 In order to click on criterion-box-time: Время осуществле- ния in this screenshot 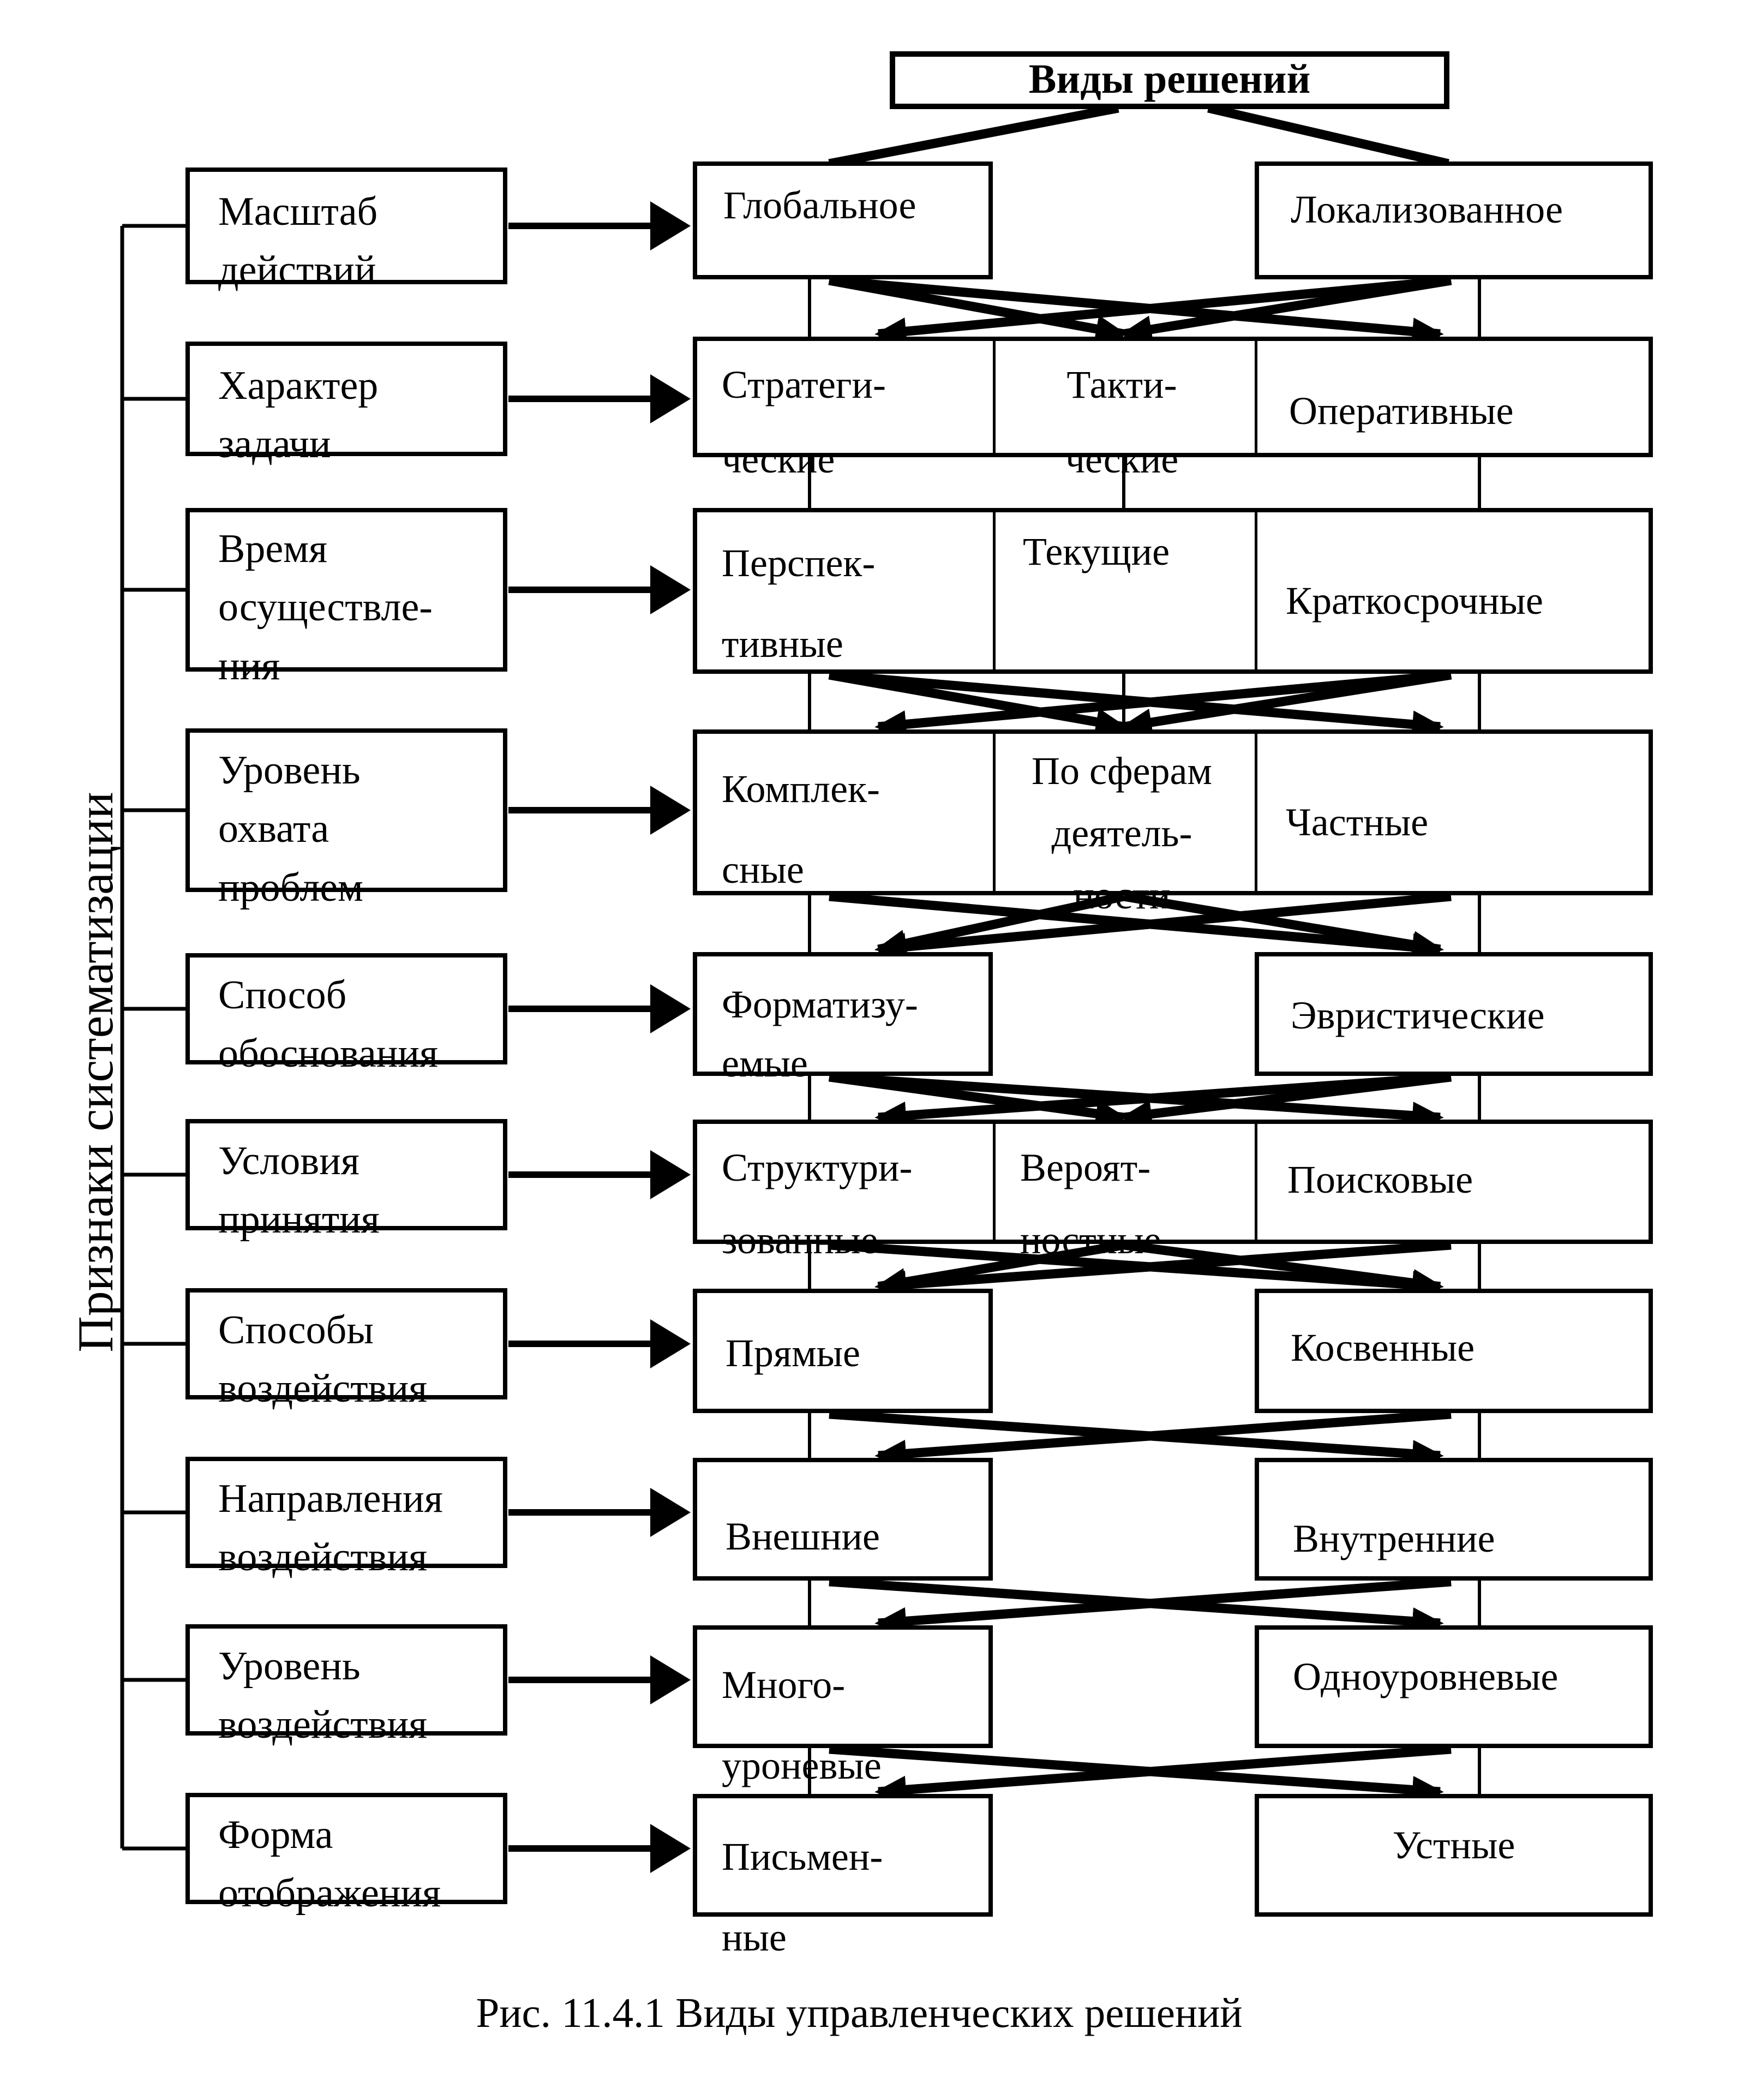, I will do `click(346, 598)`.